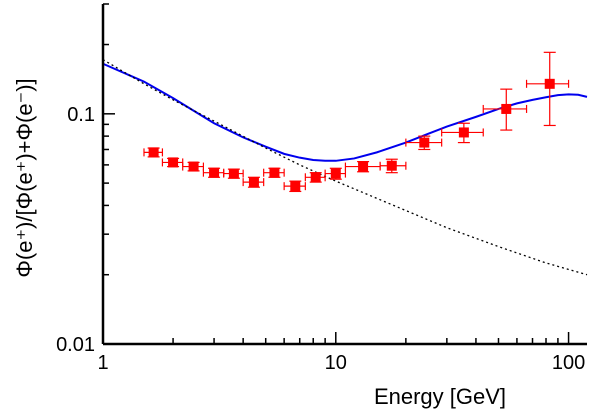  Describe the element at coordinates (75, 345) in the screenshot. I see `y-tick-label: 0.01` at that location.